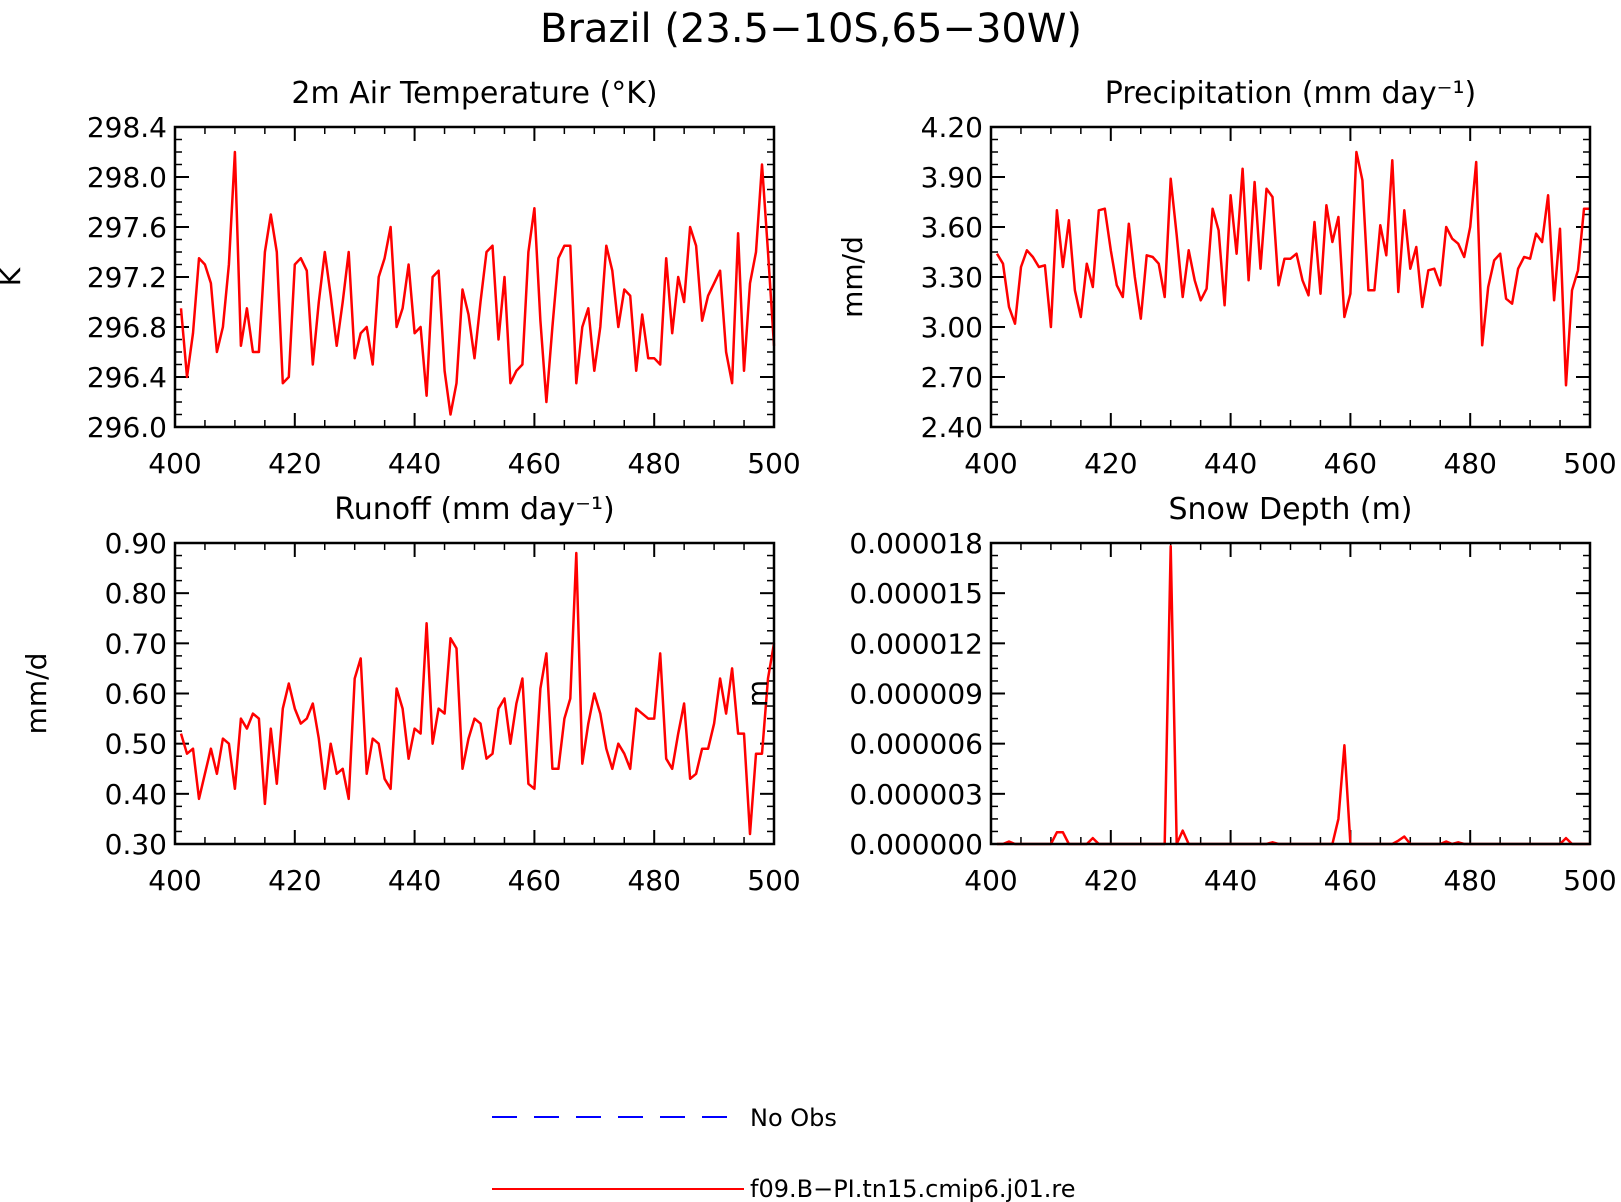 Image resolution: width=1621 pixels, height=1202 pixels. What do you see at coordinates (916, 543) in the screenshot?
I see `chart-snow-depth-y-tick-label: 0.000018` at bounding box center [916, 543].